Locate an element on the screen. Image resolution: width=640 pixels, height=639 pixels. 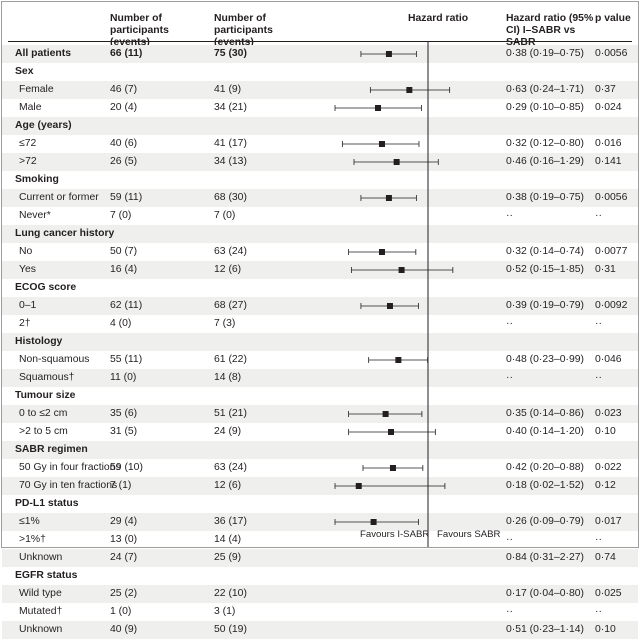
row-label: 0–1 is located at coordinates (28, 305).